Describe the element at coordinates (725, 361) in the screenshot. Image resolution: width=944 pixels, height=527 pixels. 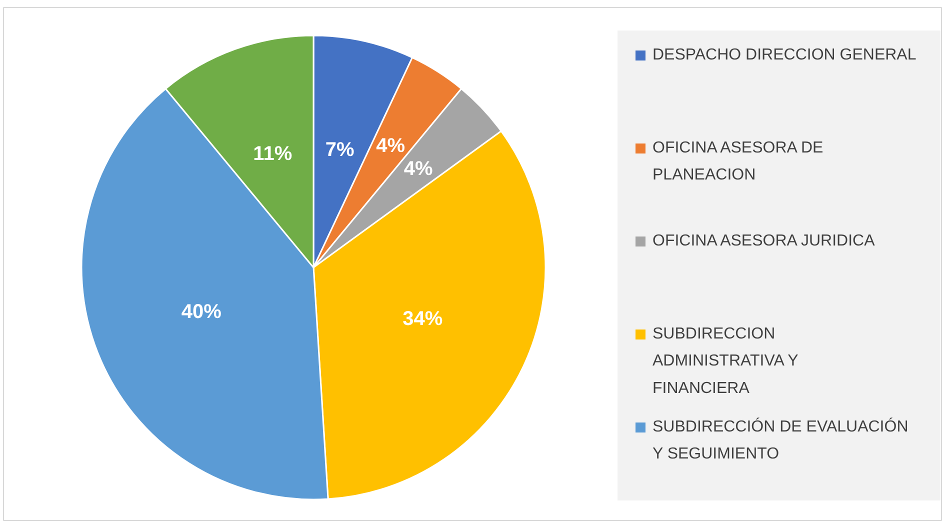
I see `legend-label: SUBDIRECCION ADMINISTRATIVA Y FINANCIERA` at that location.